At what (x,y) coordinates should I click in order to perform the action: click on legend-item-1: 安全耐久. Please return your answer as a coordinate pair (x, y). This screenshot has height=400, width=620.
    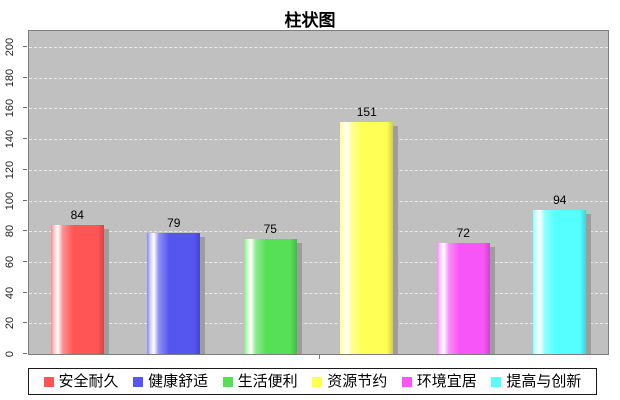
    Looking at the image, I should click on (81, 381).